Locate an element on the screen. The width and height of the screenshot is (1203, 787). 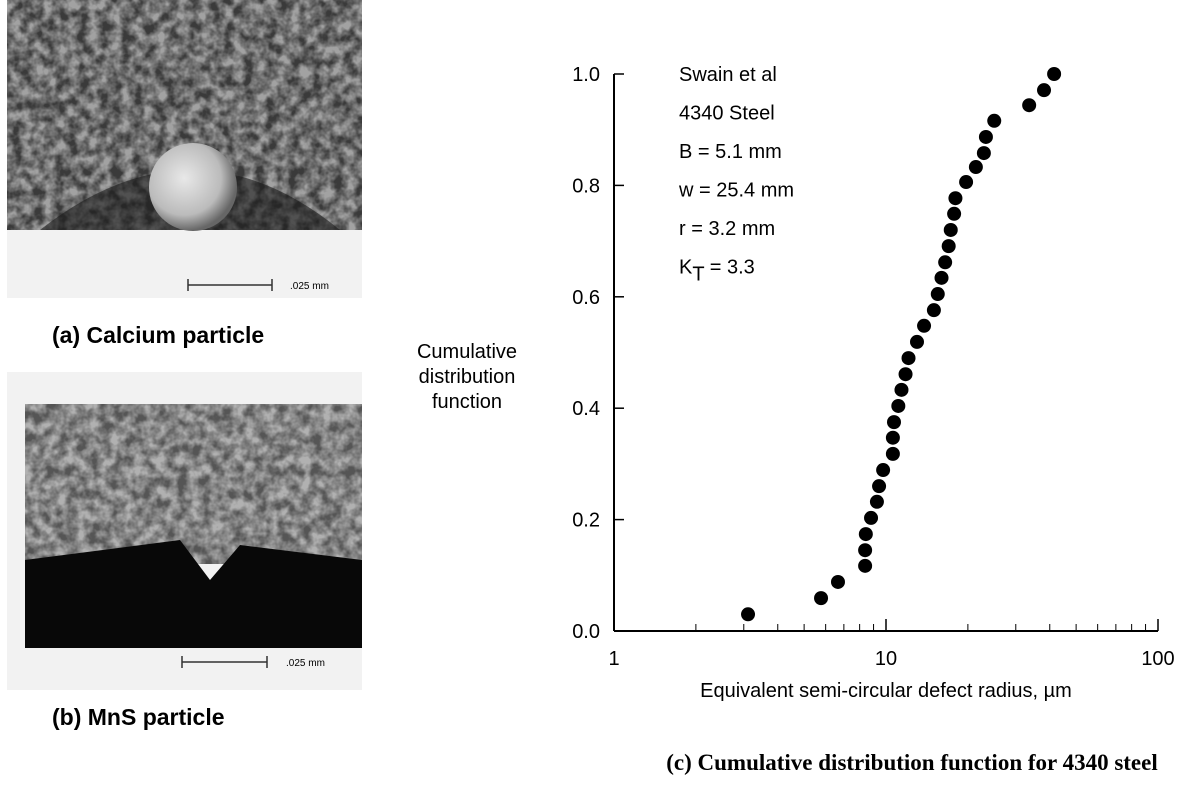
y-tick-label: 0.0 is located at coordinates (586, 632).